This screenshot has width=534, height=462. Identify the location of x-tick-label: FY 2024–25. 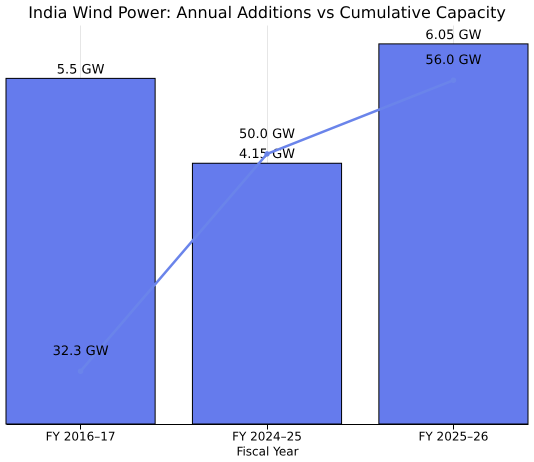
(267, 437).